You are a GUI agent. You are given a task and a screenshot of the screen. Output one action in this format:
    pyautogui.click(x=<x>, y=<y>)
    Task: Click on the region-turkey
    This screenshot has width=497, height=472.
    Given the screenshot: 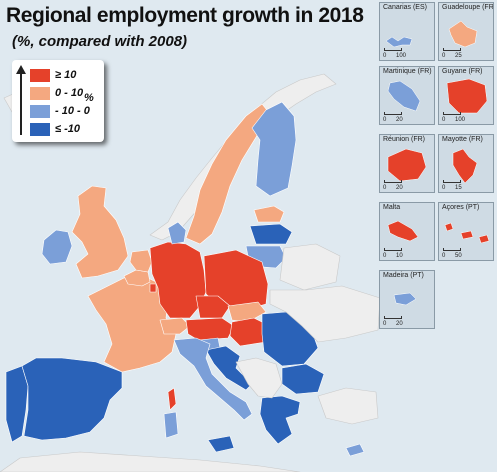 What is the action you would take?
    pyautogui.click(x=348, y=406)
    